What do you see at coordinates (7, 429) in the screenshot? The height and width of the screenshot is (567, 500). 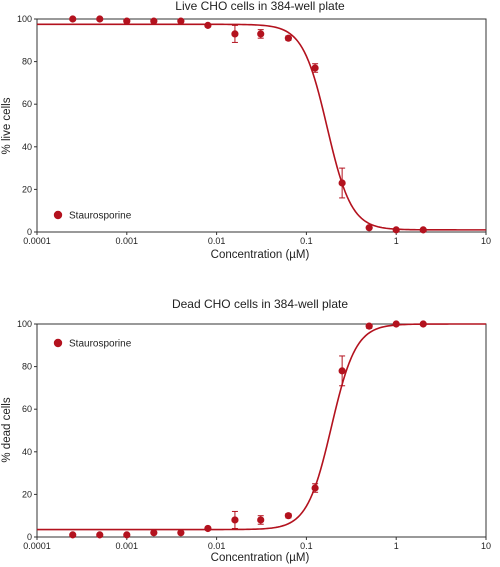 I see `y-axis-label: % dead cells` at bounding box center [7, 429].